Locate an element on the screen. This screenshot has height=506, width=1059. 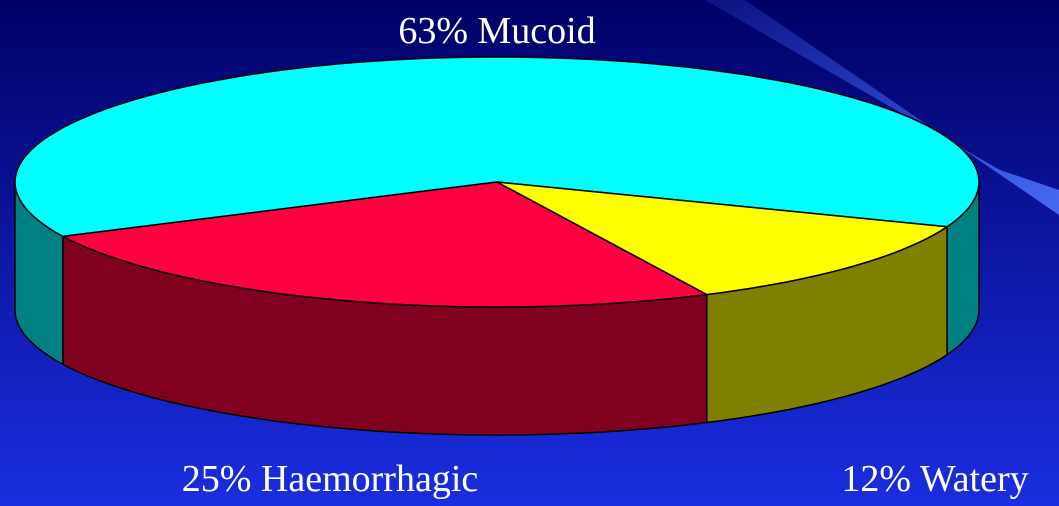
category-label: Watery is located at coordinates (974, 479).